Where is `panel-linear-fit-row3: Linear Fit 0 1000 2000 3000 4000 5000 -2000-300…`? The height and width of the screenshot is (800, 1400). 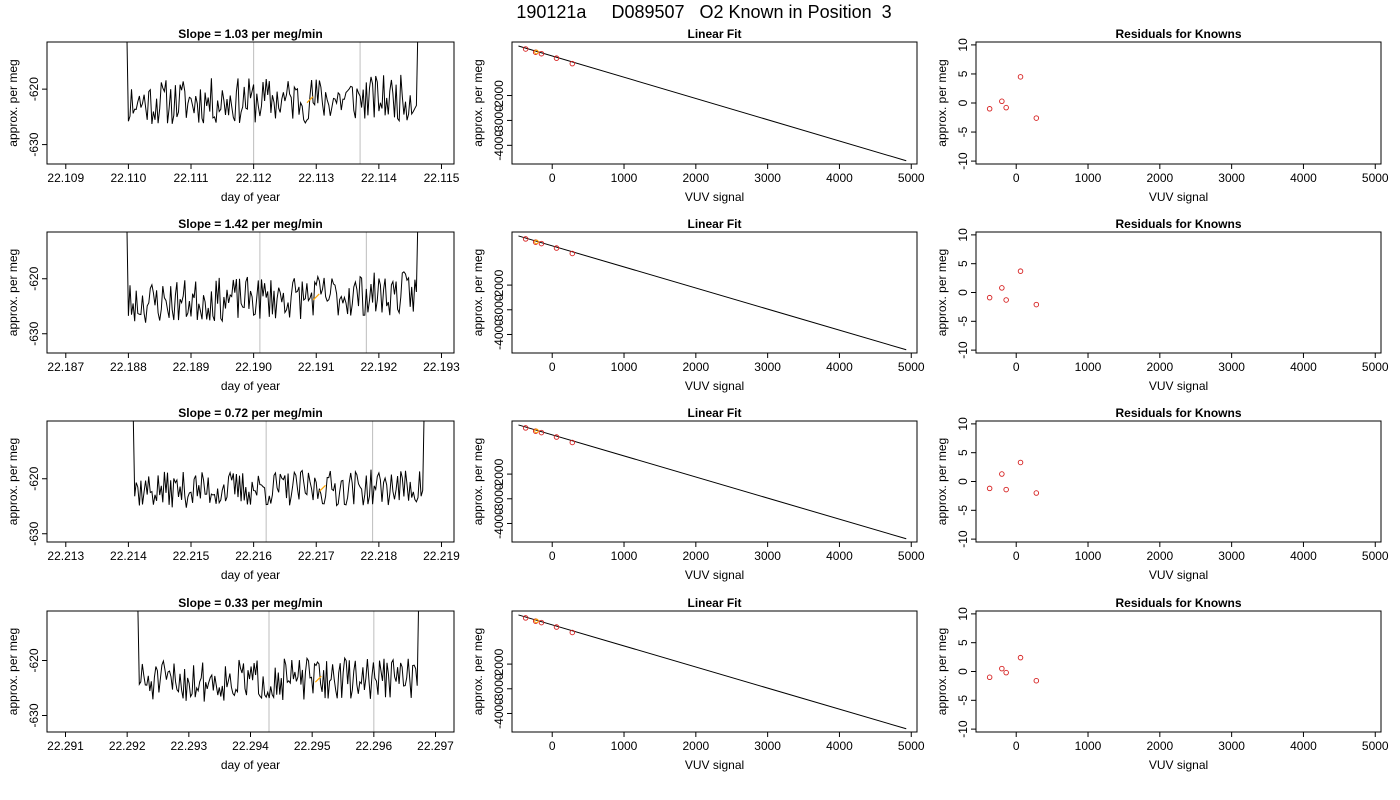
panel-linear-fit-row3: Linear Fit 0 1000 2000 3000 4000 5000 -2000-300… is located at coordinates (698, 494).